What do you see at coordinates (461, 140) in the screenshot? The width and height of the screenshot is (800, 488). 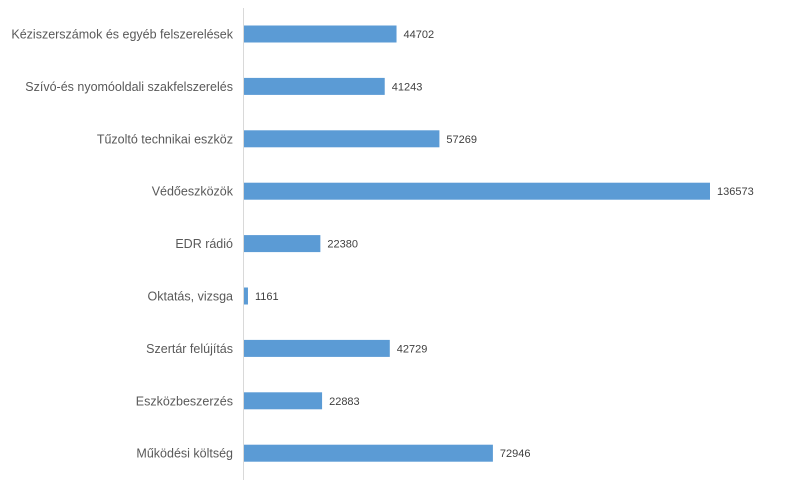 I see `data-label: 57269` at bounding box center [461, 140].